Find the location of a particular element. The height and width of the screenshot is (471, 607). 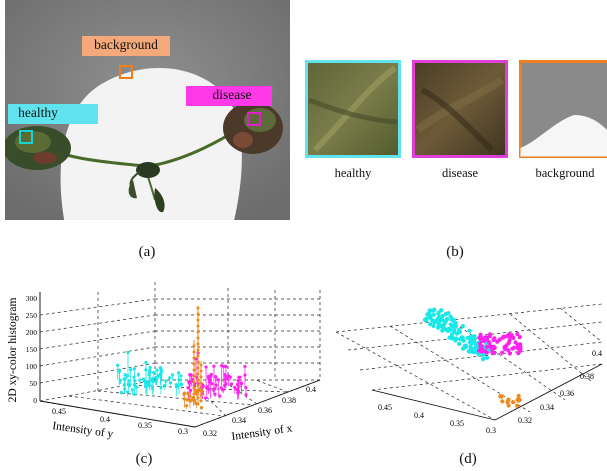

c-histogram-points is located at coordinates (182, 358).